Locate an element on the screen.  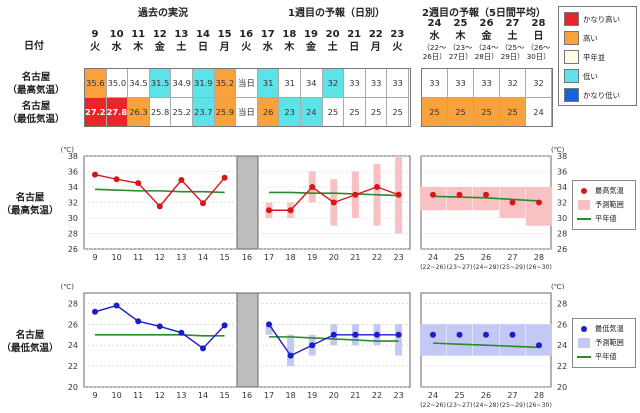
x-tick-label: 27 is located at coordinates (512, 257).